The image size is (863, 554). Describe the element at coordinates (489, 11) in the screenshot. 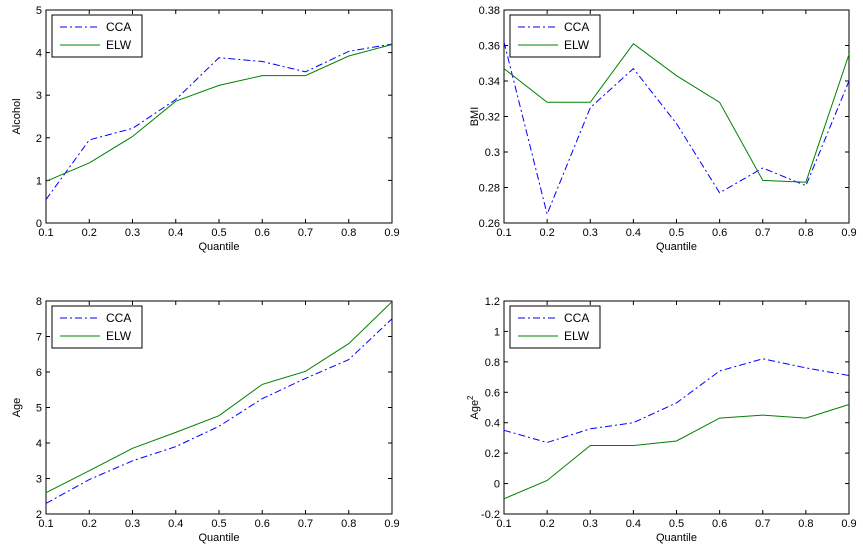

I see `y-tick-label: 0.38` at that location.